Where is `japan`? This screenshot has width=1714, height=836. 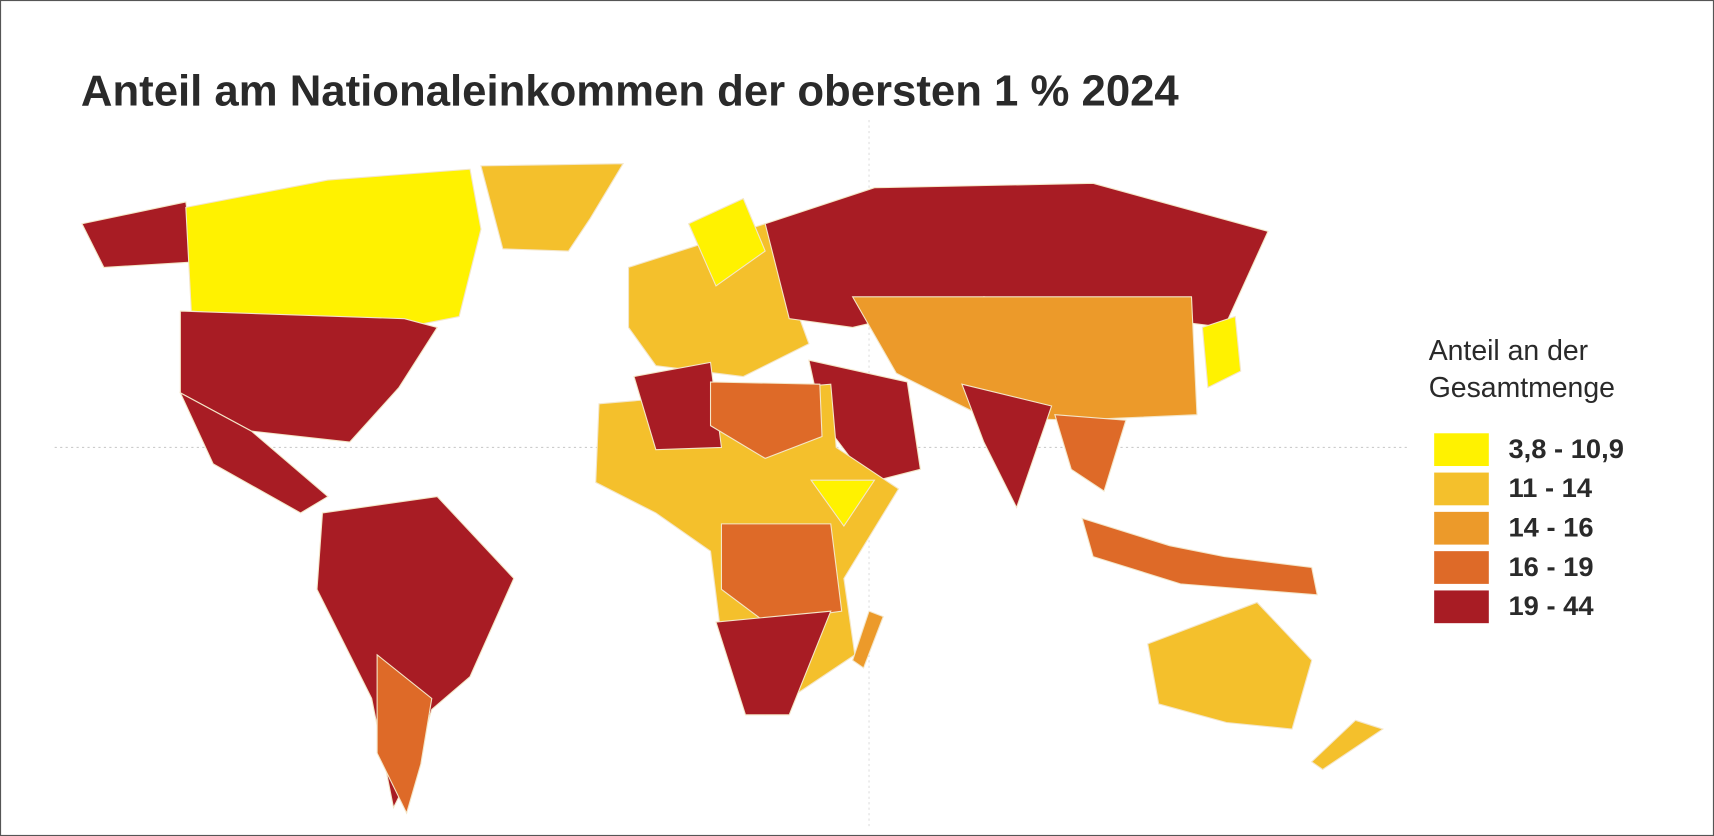
japan is located at coordinates (1221, 352).